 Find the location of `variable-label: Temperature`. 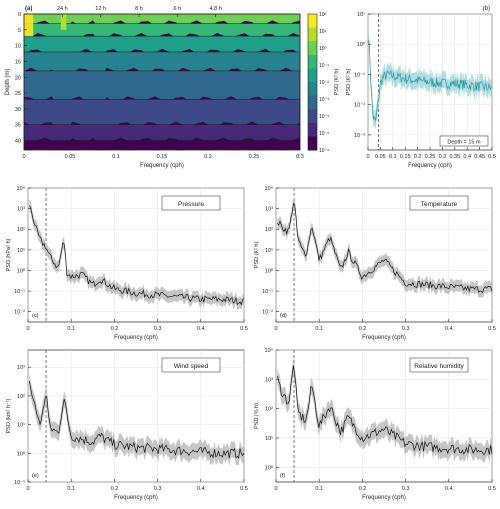

variable-label: Temperature is located at coordinates (439, 204).